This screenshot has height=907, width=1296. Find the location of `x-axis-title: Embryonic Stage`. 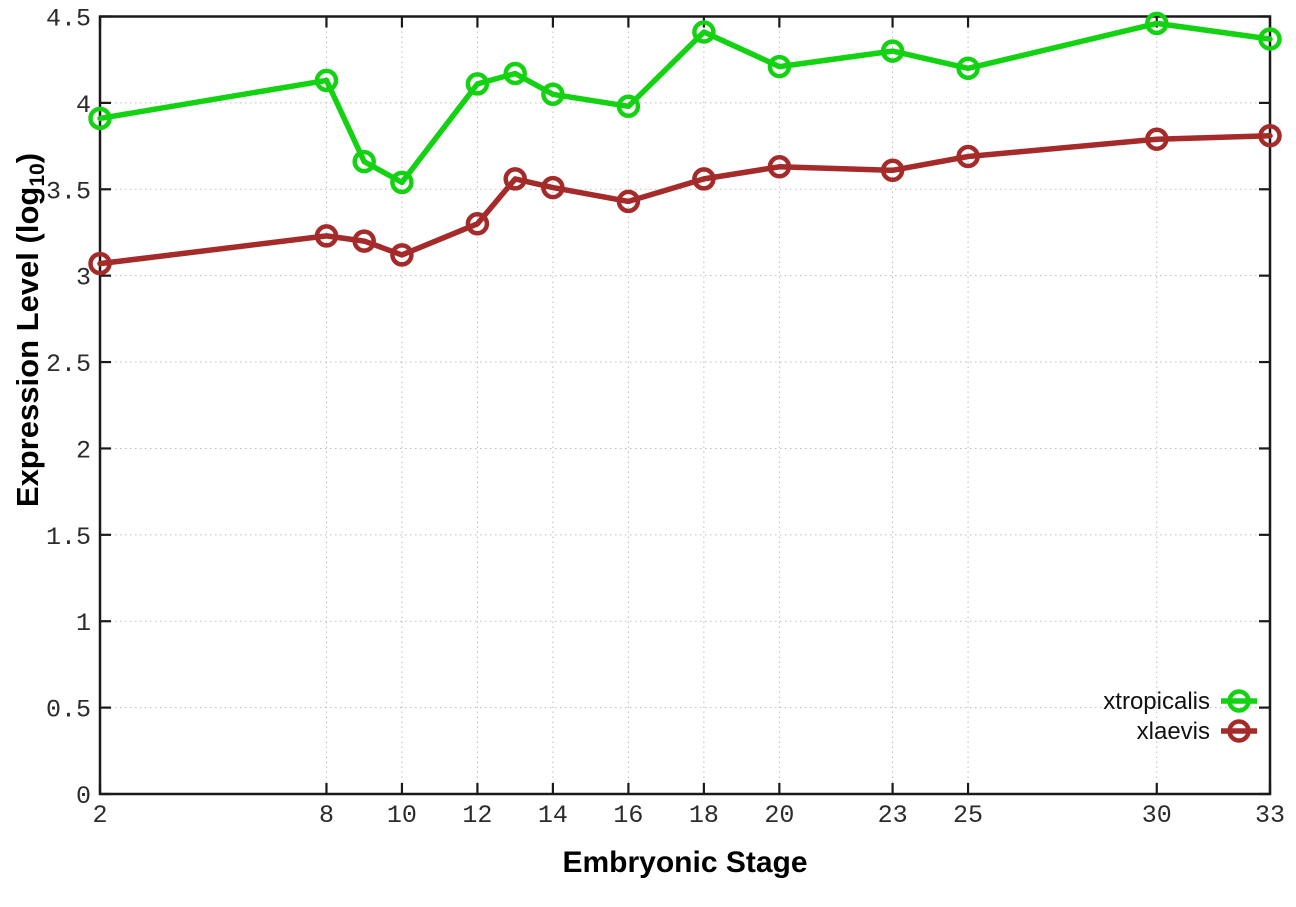

x-axis-title: Embryonic Stage is located at coordinates (685, 862).